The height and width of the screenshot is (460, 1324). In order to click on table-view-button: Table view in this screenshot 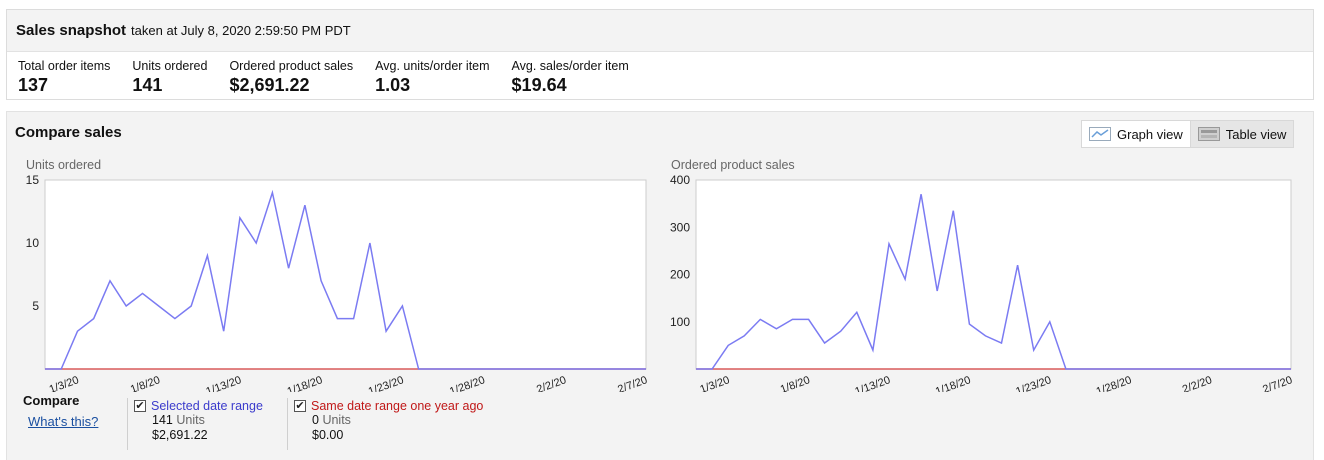, I will do `click(1242, 134)`.